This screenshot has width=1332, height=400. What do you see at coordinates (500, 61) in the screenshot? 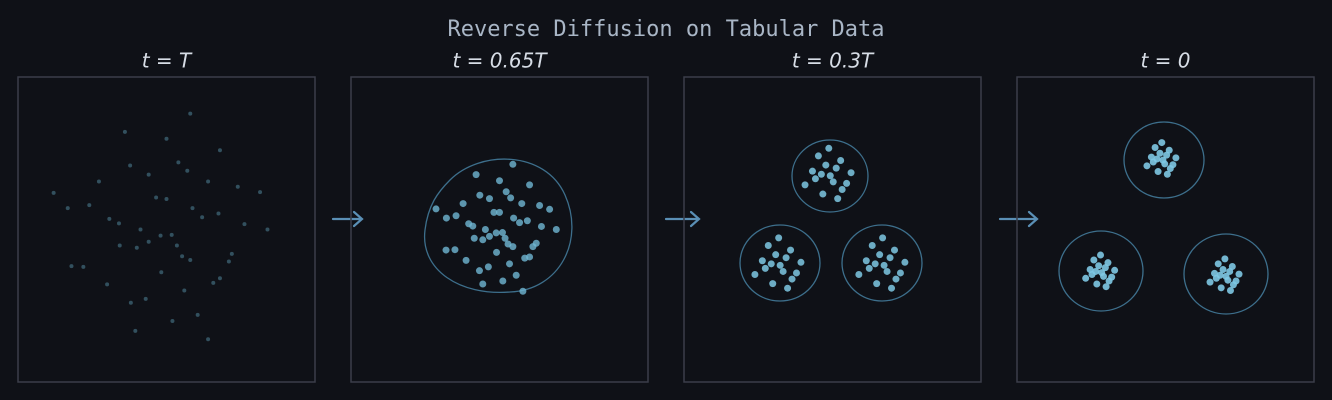
I see `panel-title: t = 0.65T` at bounding box center [500, 61].